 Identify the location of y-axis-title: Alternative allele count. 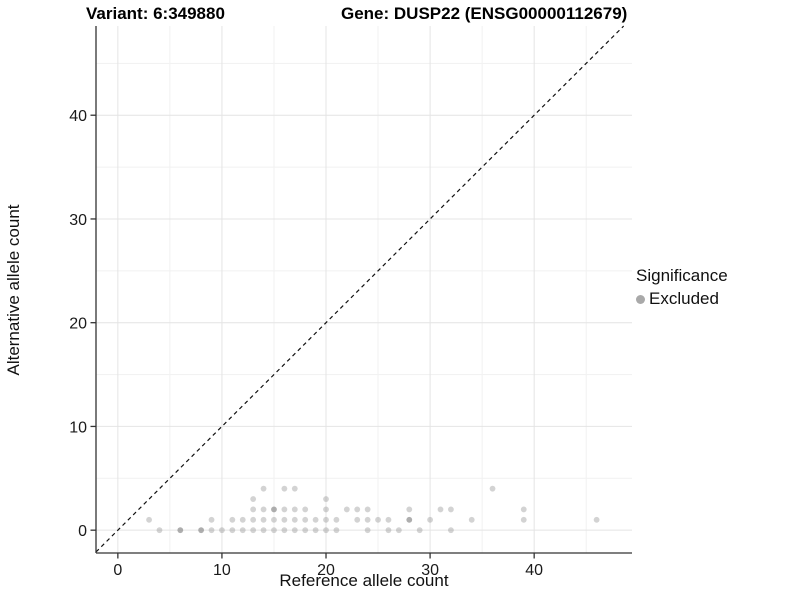
(13, 290).